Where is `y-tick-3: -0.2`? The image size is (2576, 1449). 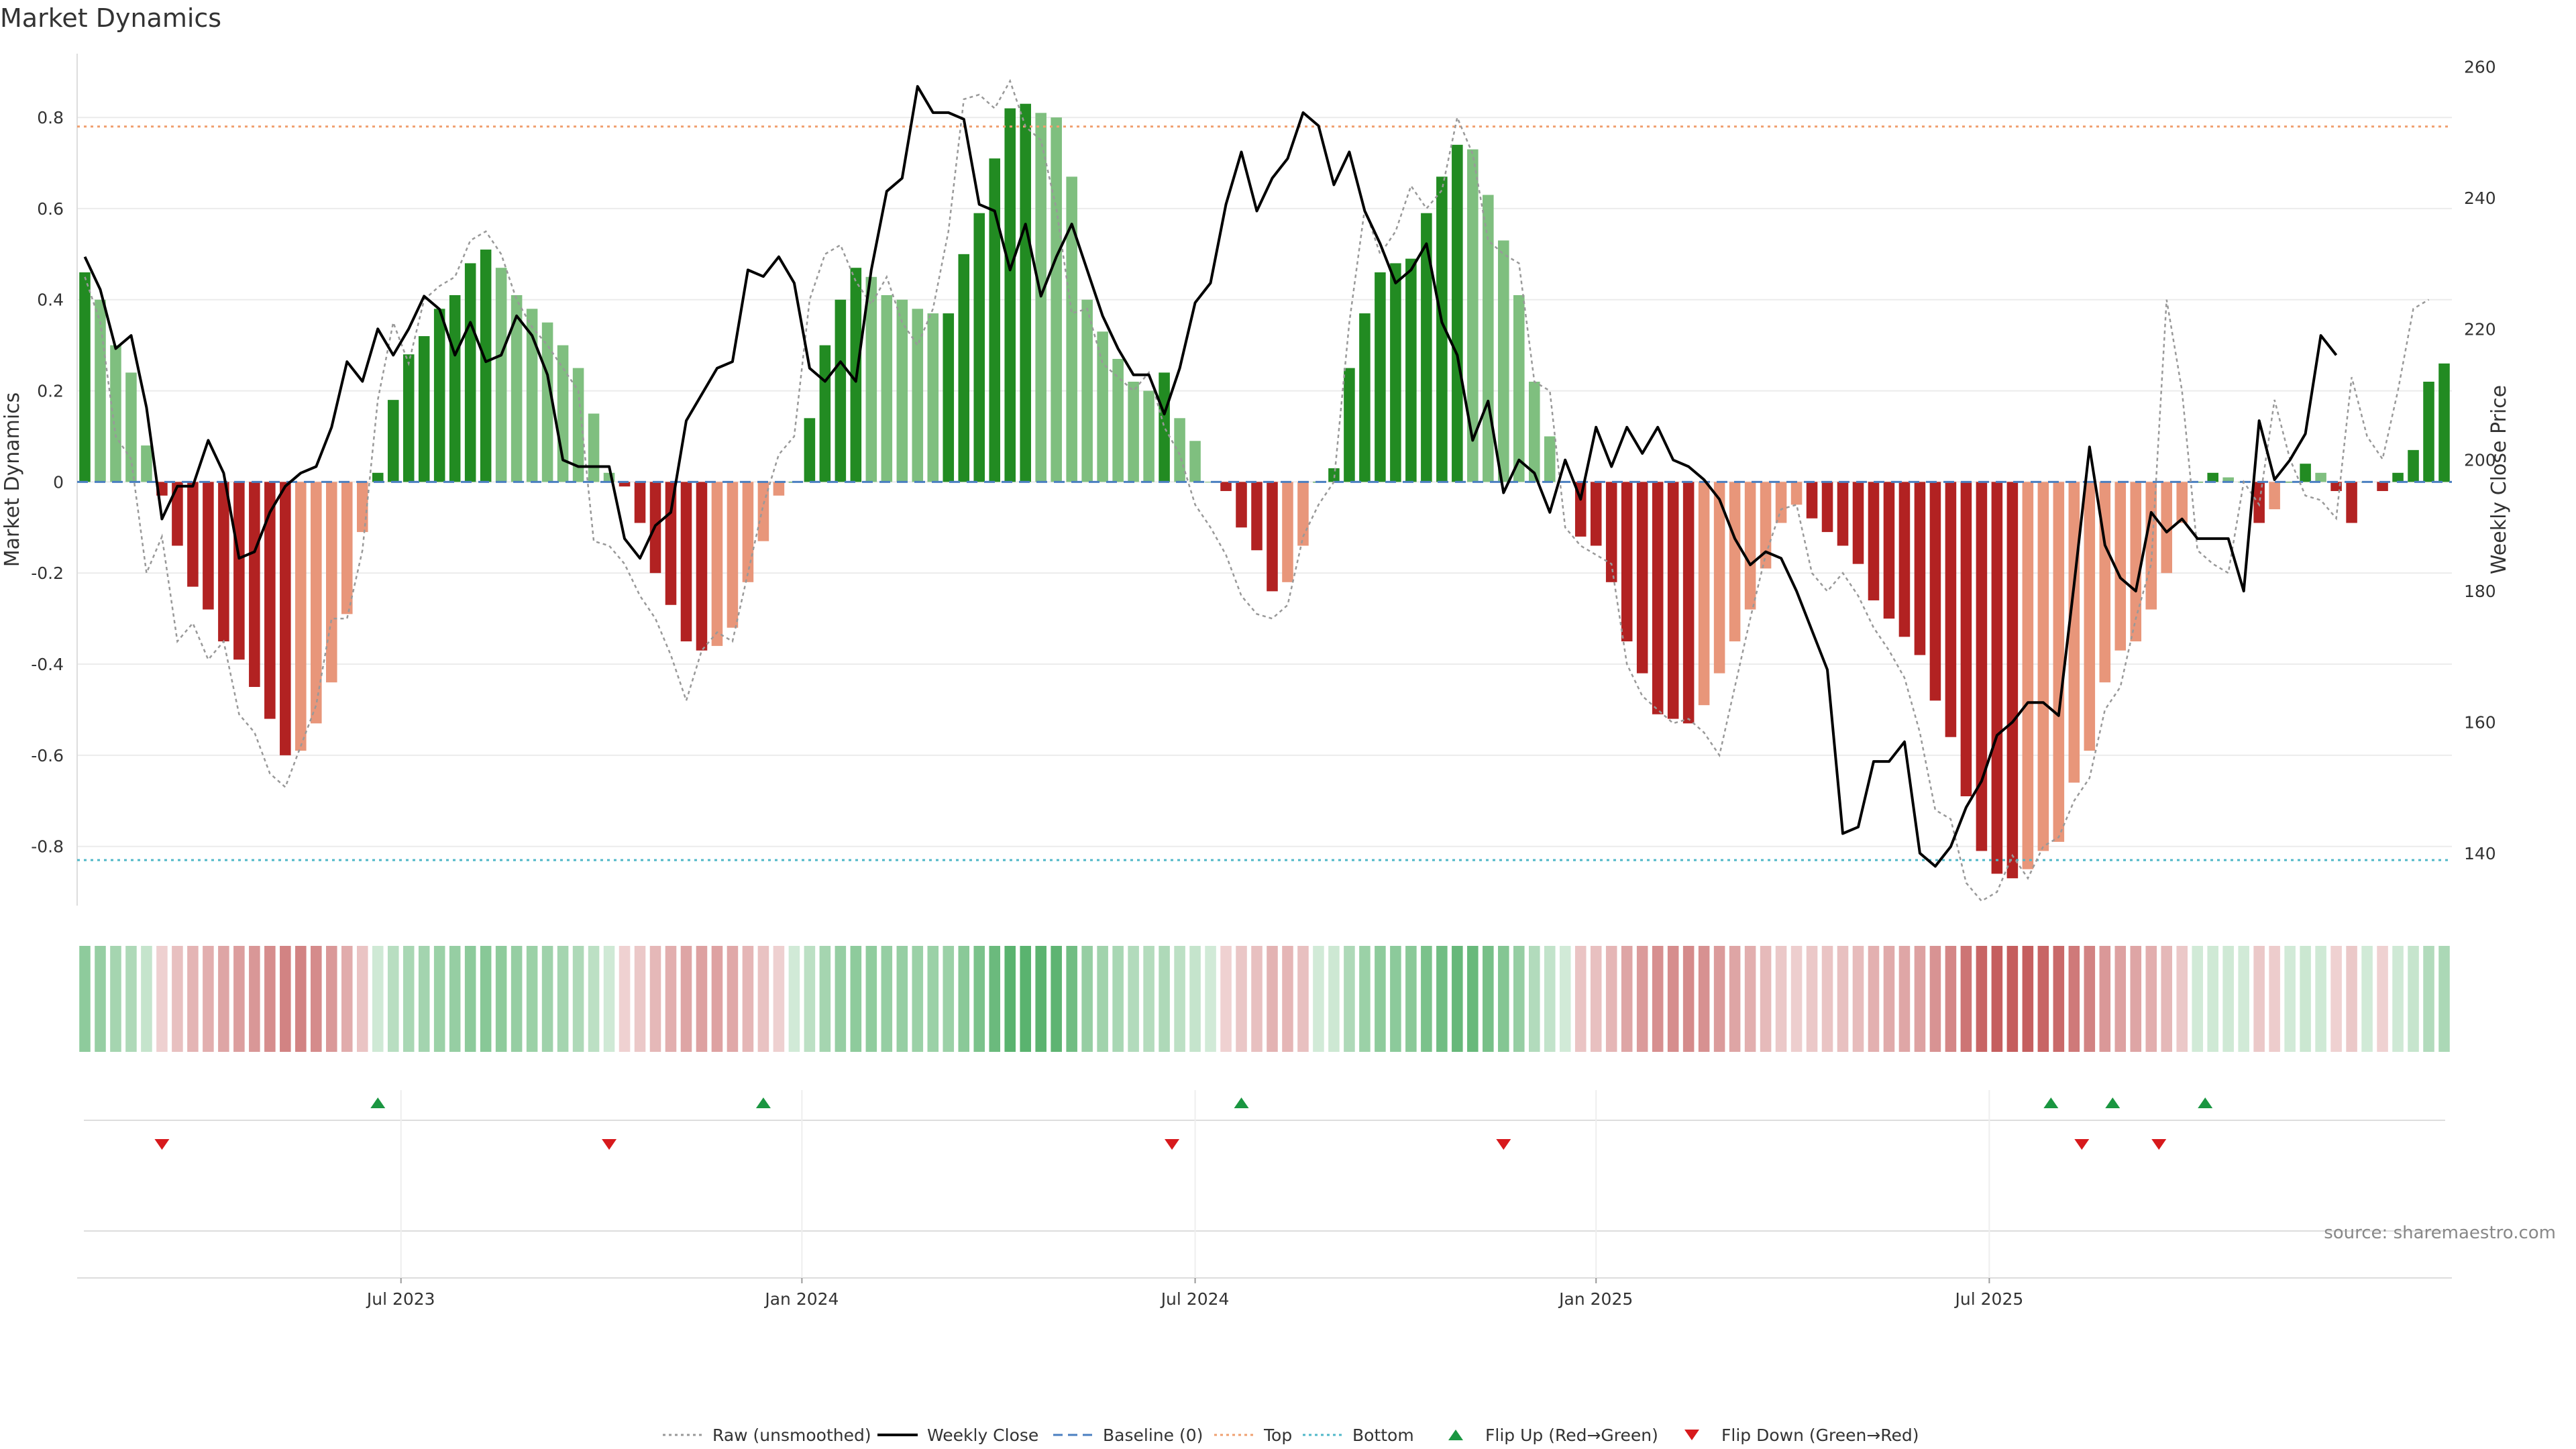 y-tick-3: -0.2 is located at coordinates (47, 573).